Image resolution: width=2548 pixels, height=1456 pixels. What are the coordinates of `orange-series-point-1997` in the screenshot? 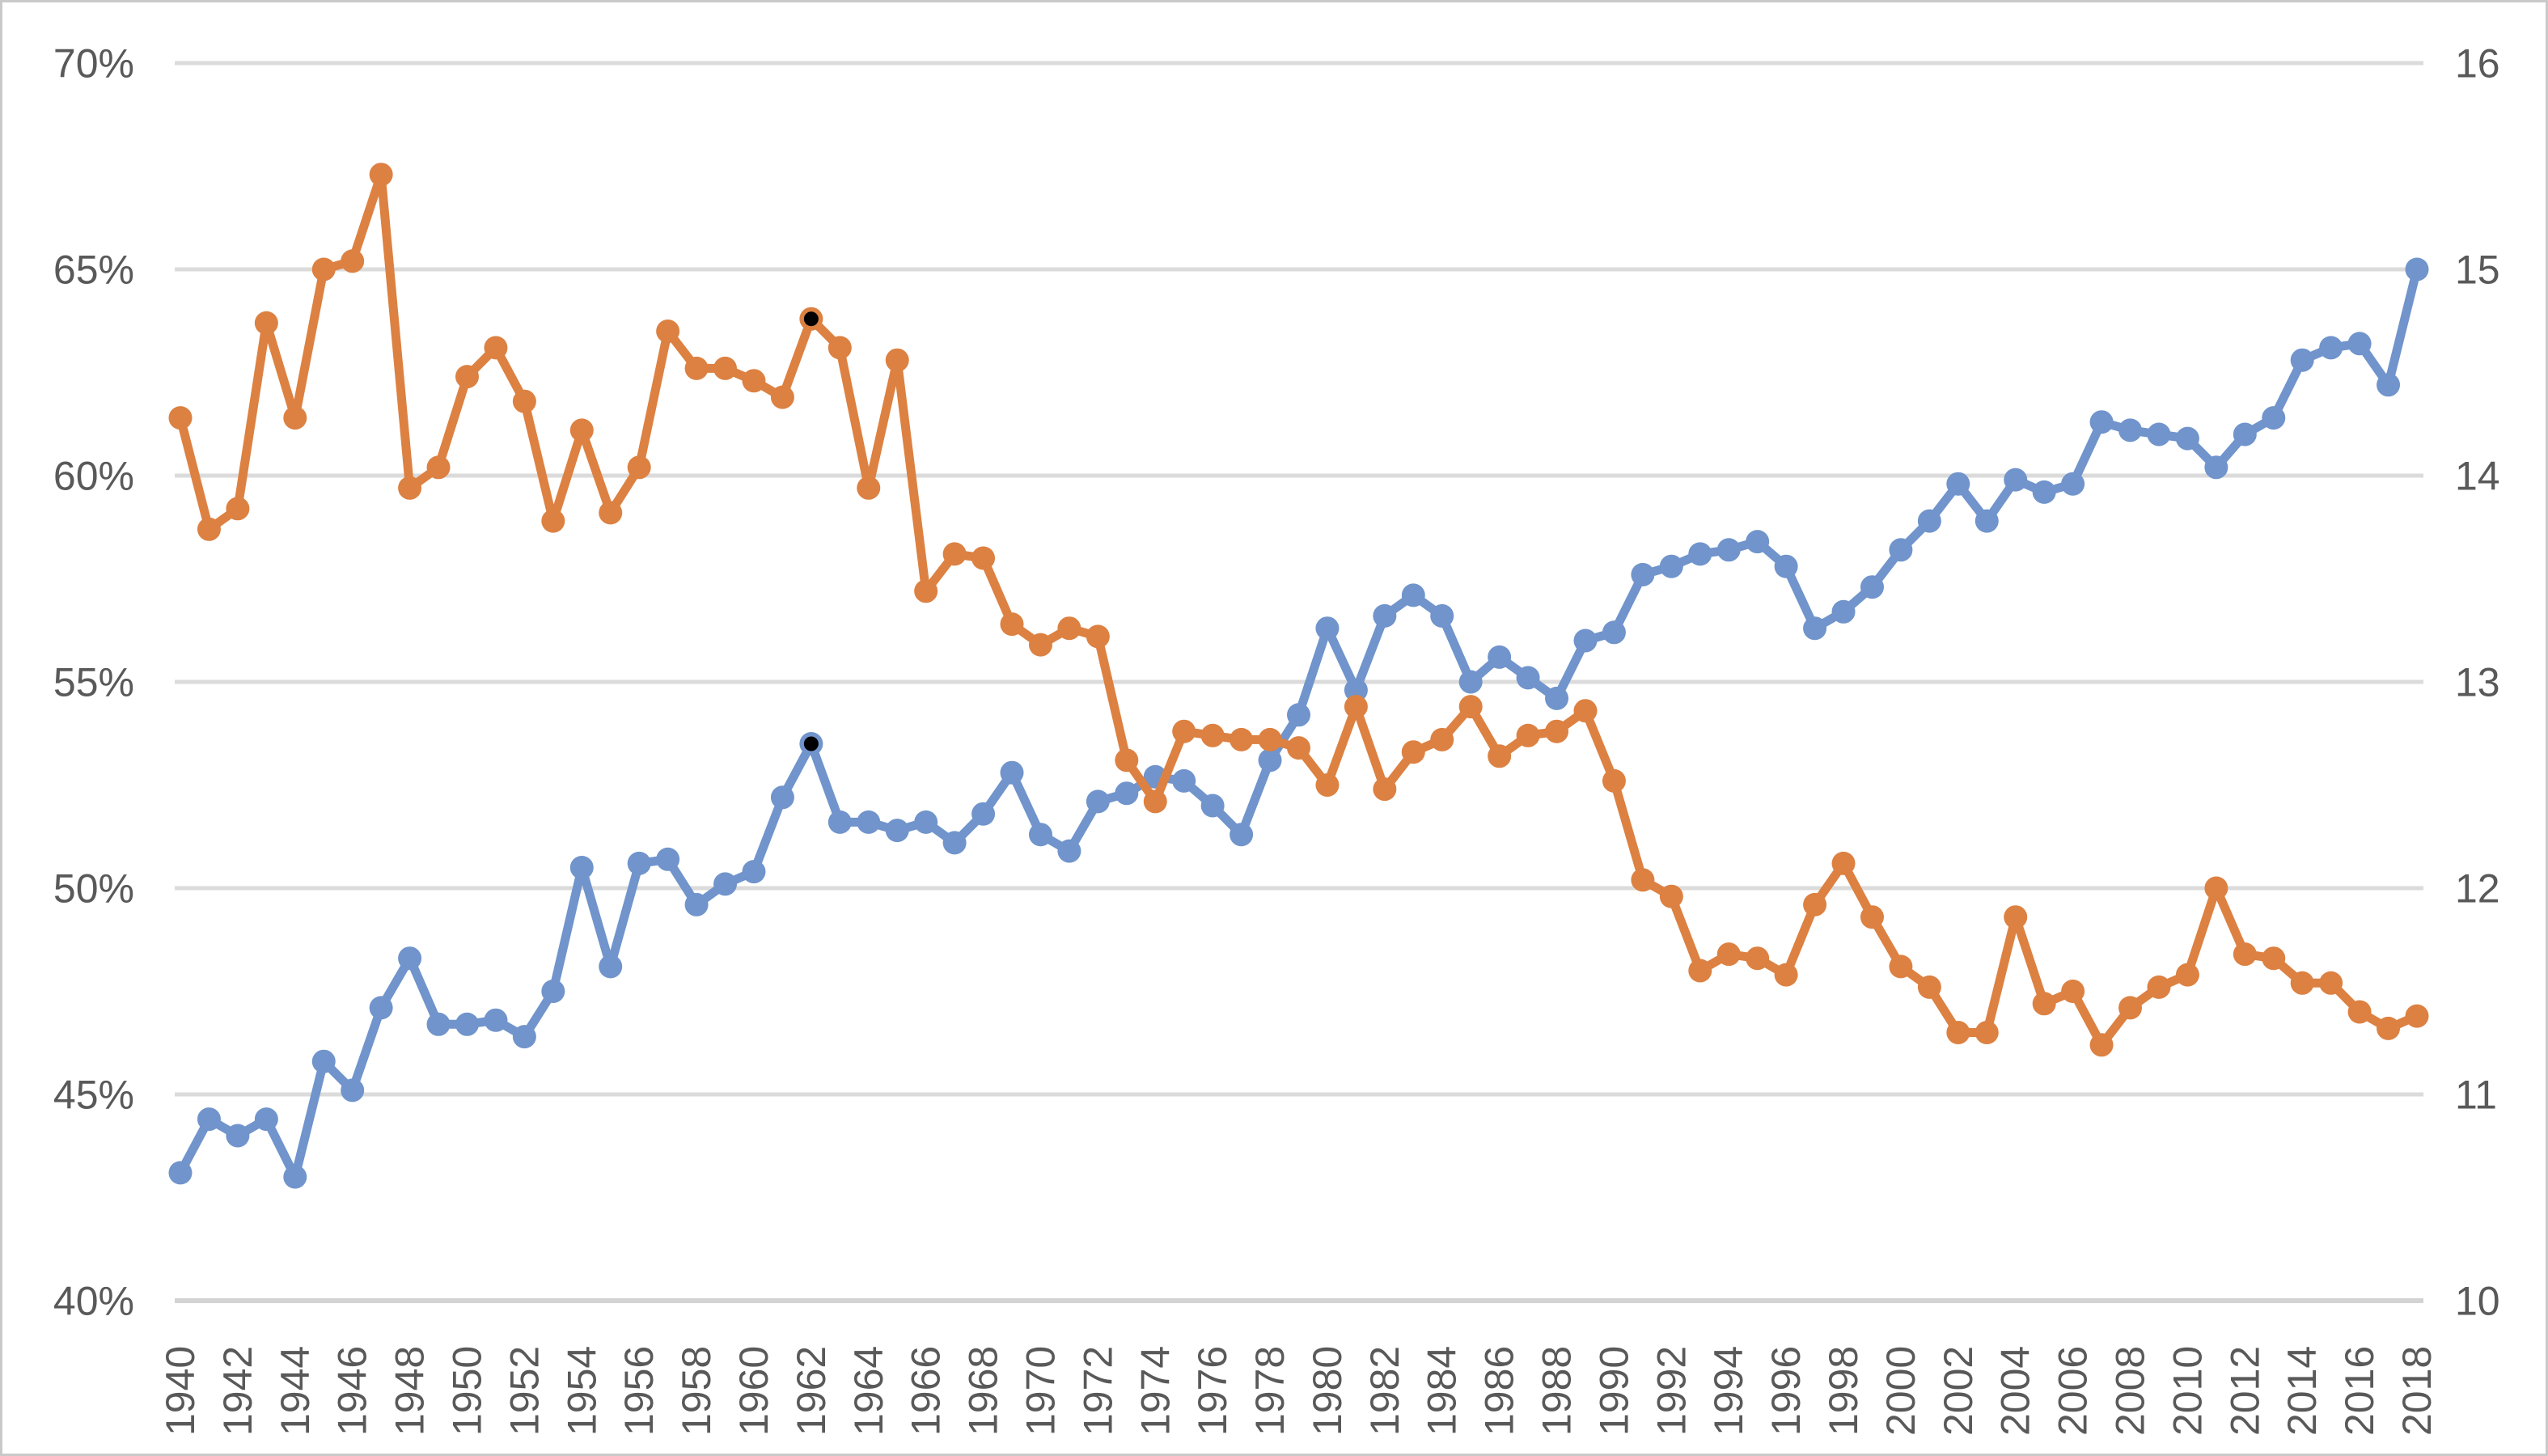 It's located at (1815, 904).